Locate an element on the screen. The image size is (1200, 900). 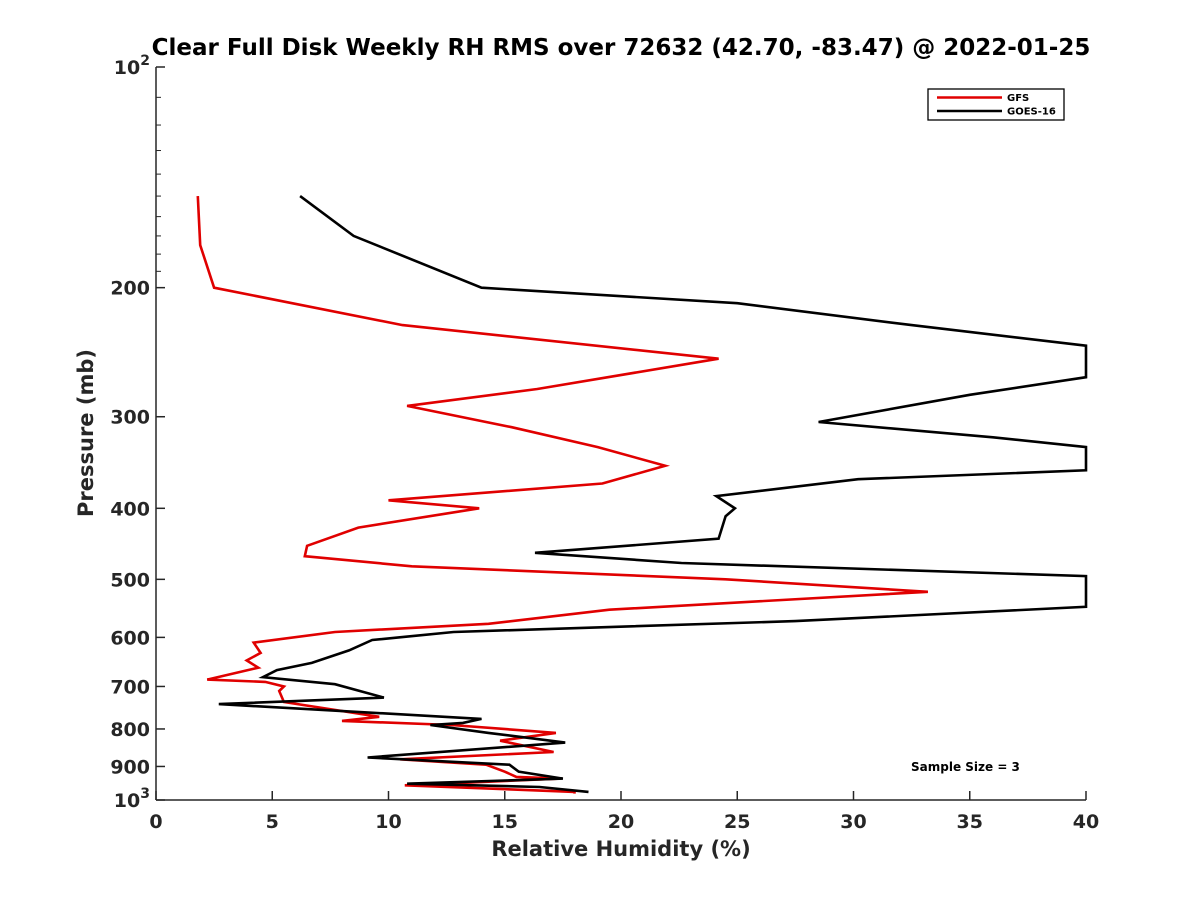
legend: GFS GOES-16 is located at coordinates (996, 104).